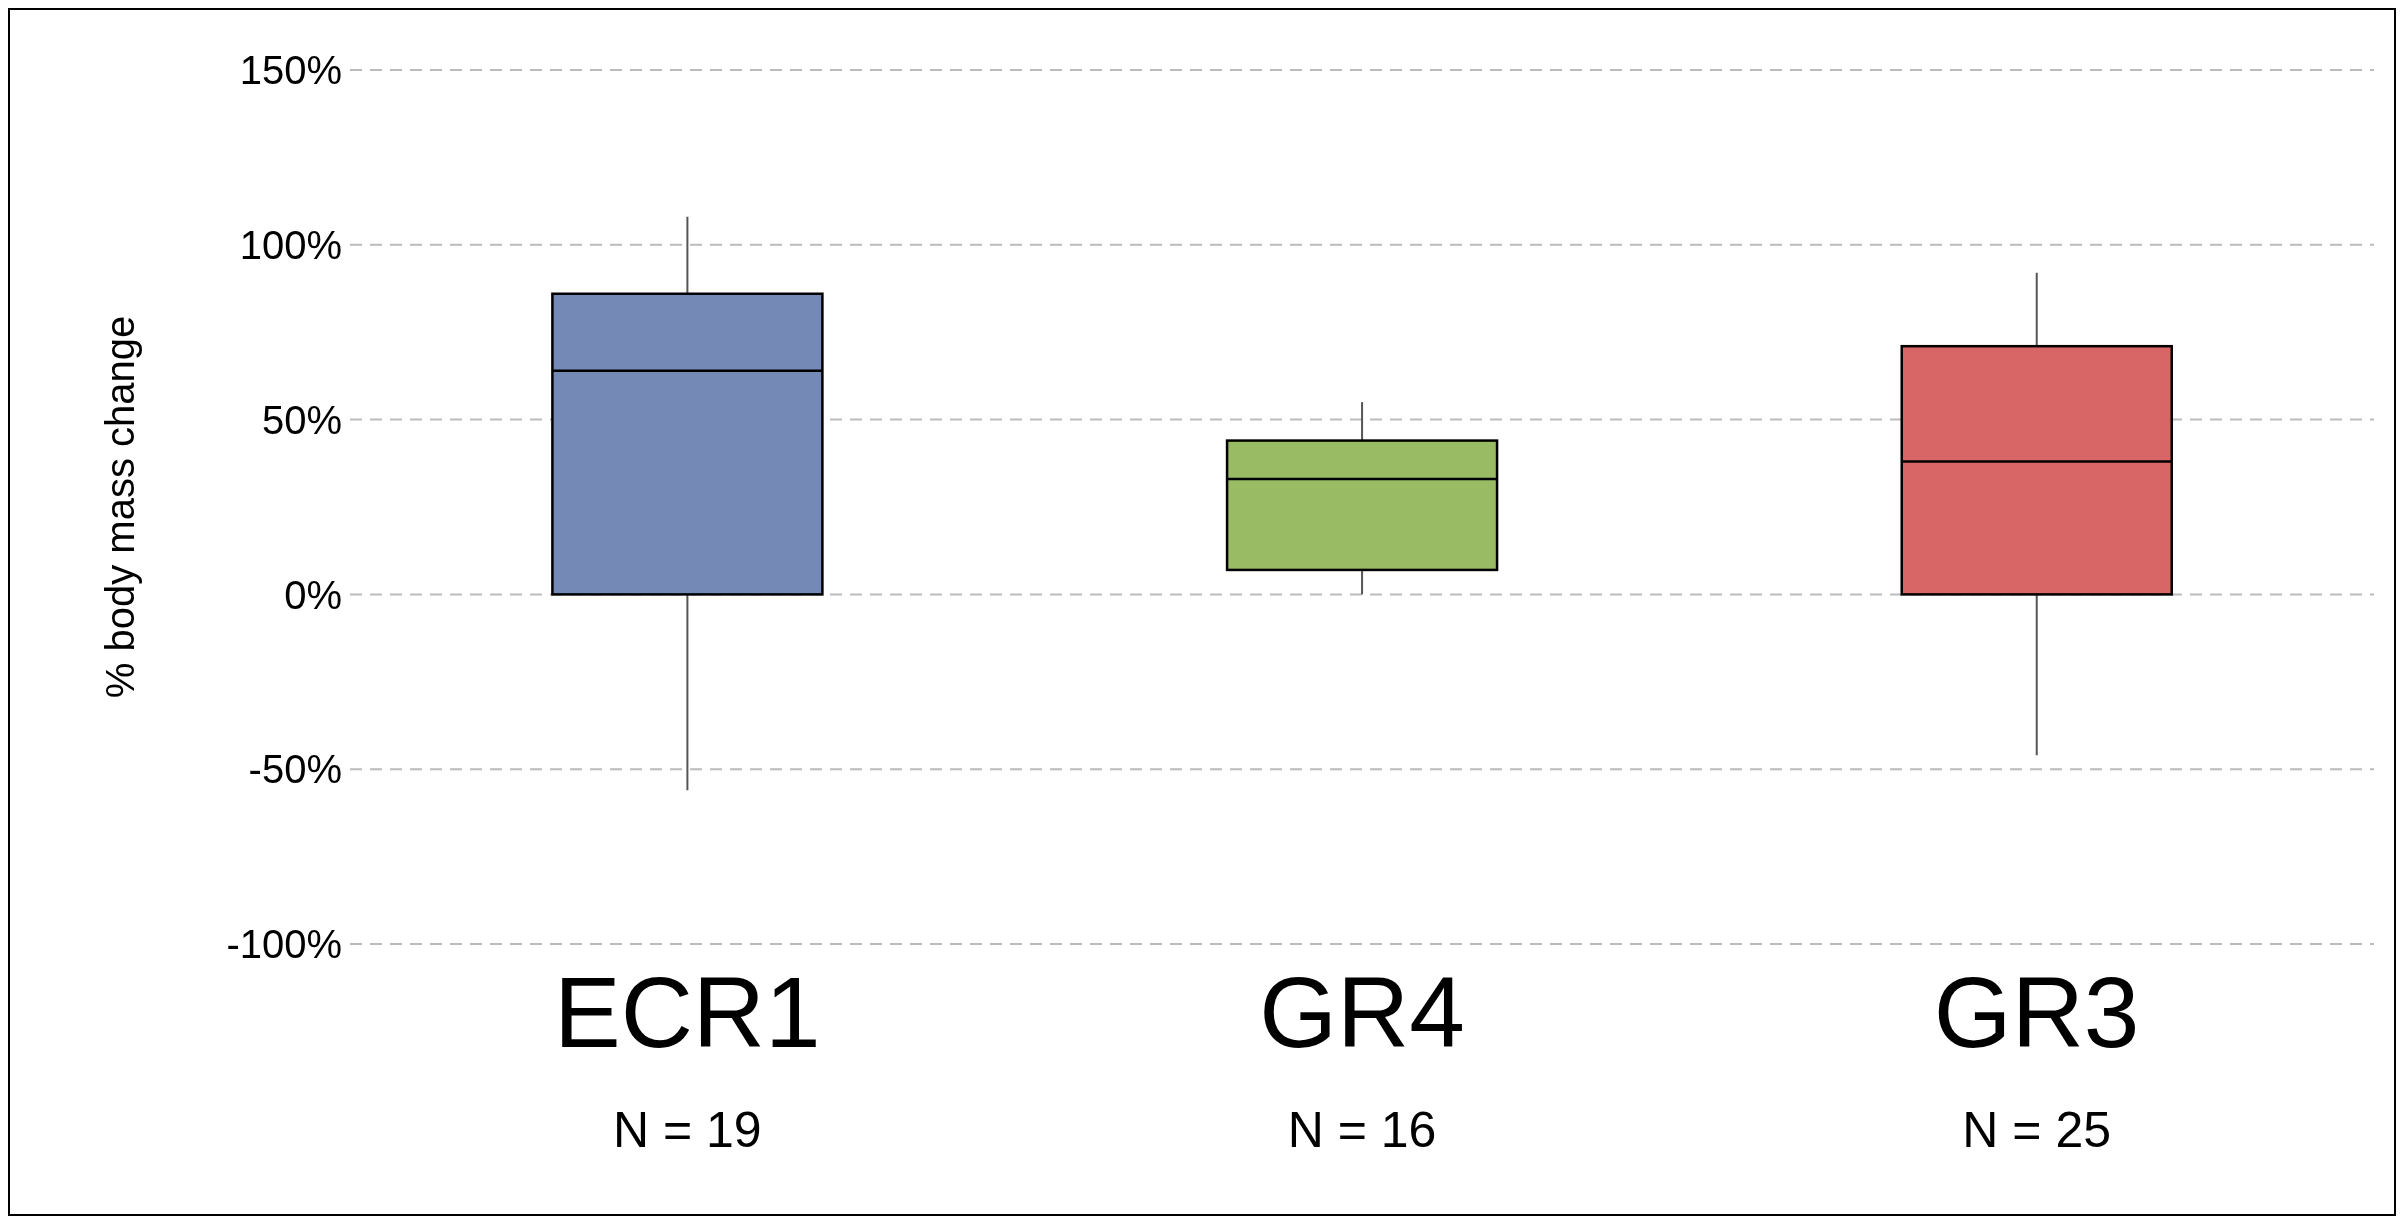 Image resolution: width=2408 pixels, height=1226 pixels. Describe the element at coordinates (1362, 1130) in the screenshot. I see `text: N = 16` at that location.